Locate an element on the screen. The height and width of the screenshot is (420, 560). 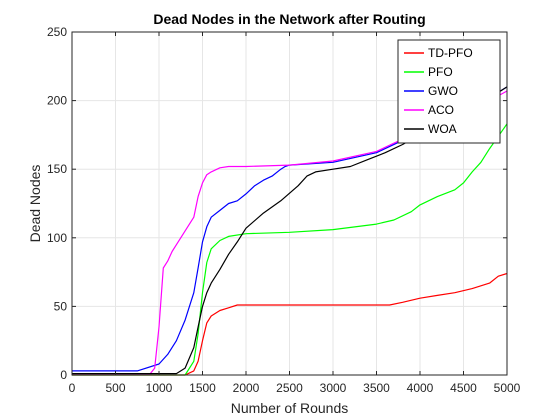
y-tick-label: 150 is located at coordinates (57, 169).